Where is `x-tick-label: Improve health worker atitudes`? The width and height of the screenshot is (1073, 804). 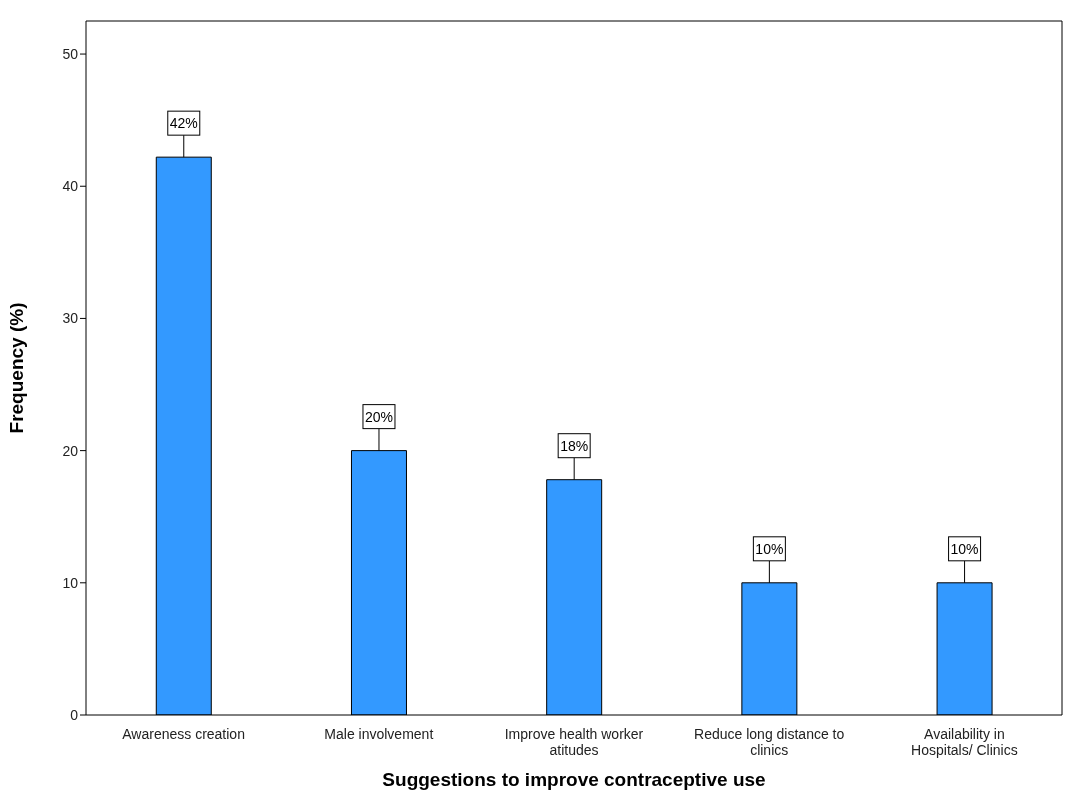
x-tick-label: Improve health worker atitudes is located at coordinates (574, 742).